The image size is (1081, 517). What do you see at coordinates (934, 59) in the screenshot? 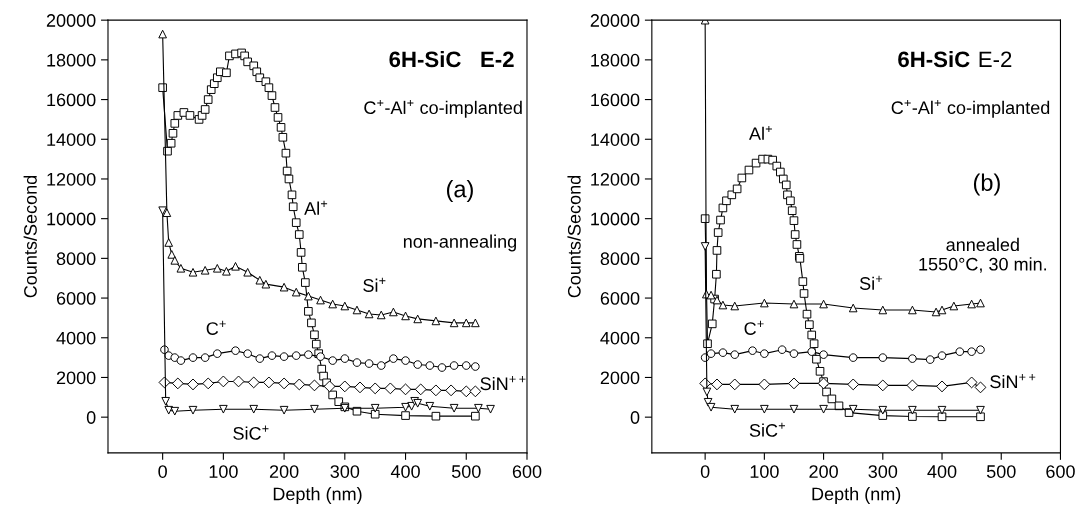
I see `annotation: 6H-SiC` at bounding box center [934, 59].